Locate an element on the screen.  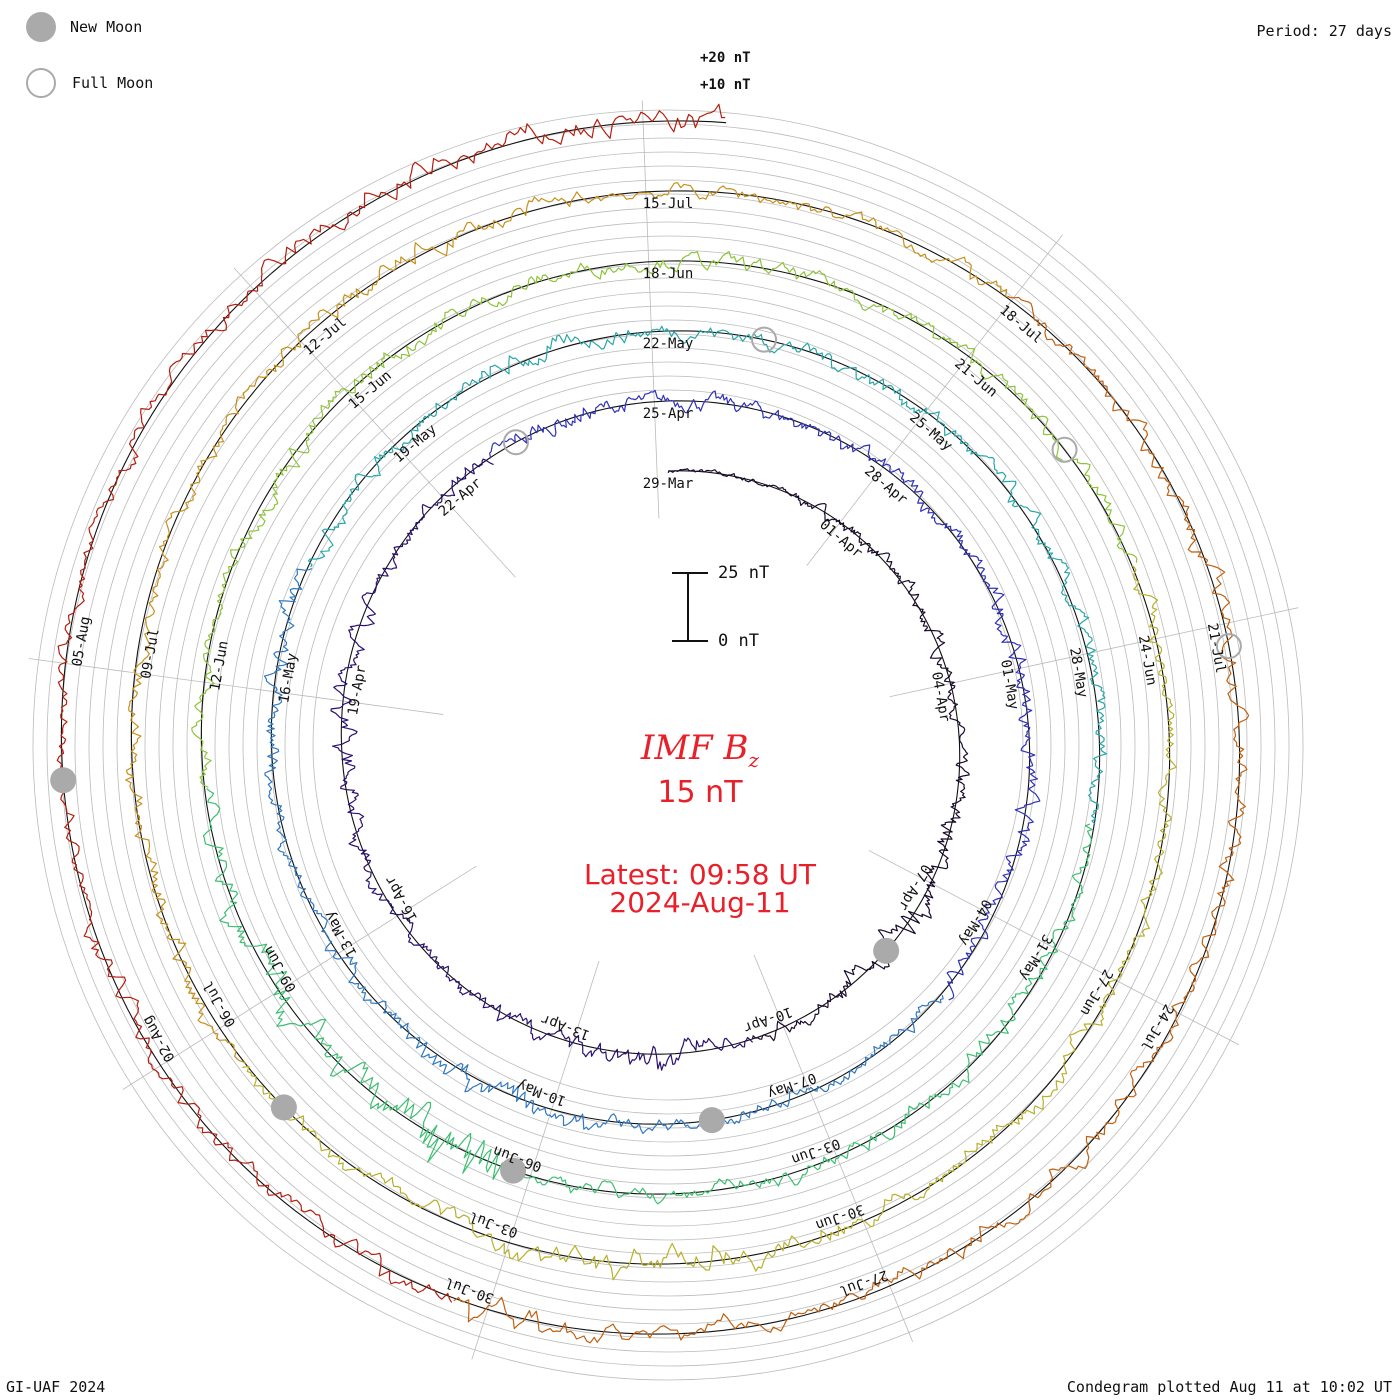
date-label: 29-Mar is located at coordinates (668, 484).